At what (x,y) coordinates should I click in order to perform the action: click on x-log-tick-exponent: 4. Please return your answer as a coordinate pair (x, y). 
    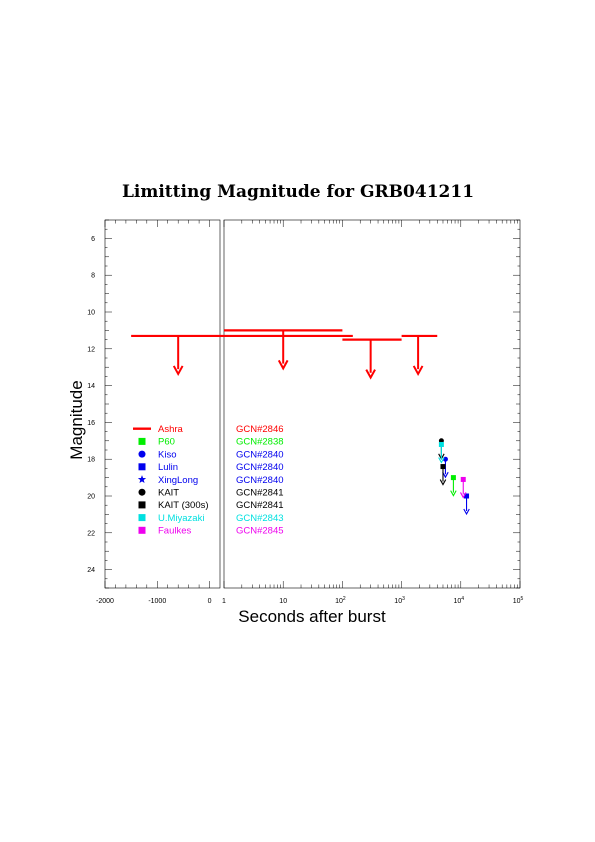
    Looking at the image, I should click on (462, 599).